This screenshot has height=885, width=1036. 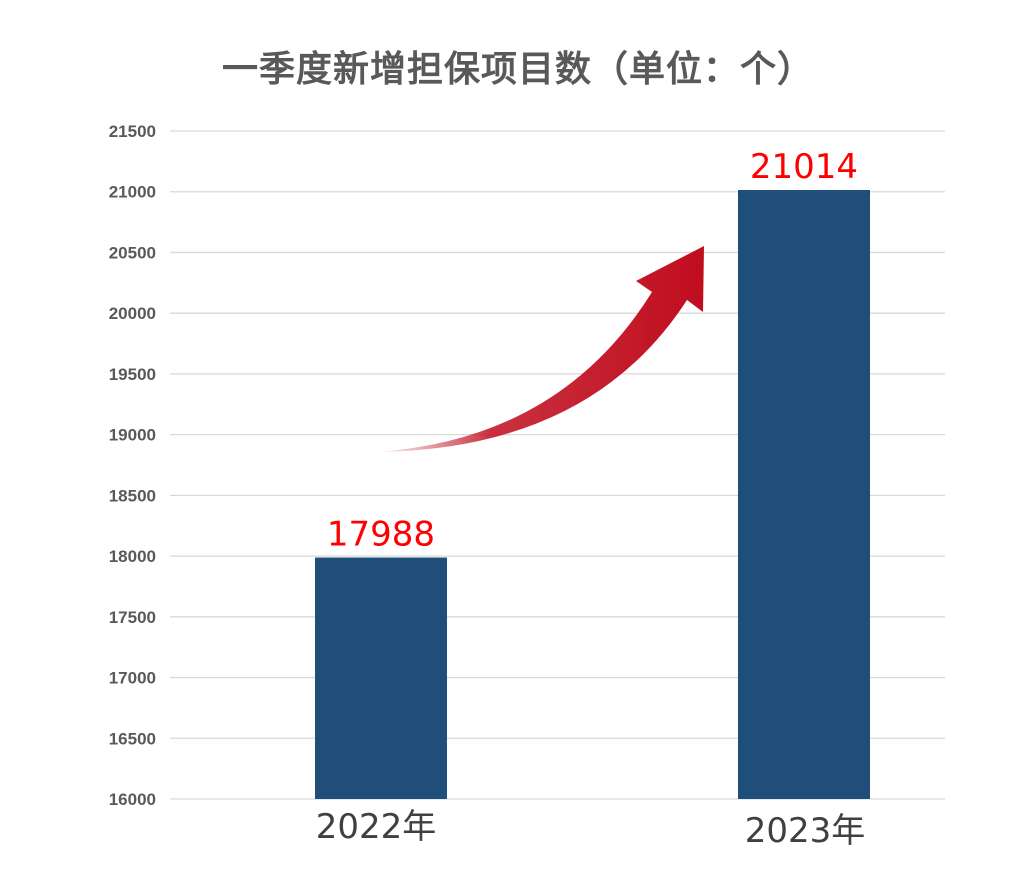 I want to click on trend-arrow-icon, so click(x=539, y=349).